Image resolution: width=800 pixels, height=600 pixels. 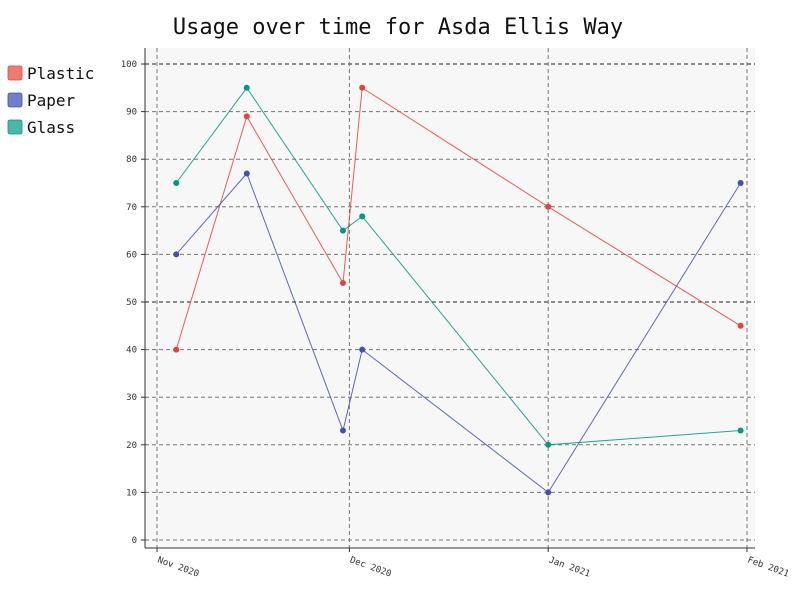 I want to click on y-tick-label-0: 0, so click(x=134, y=541).